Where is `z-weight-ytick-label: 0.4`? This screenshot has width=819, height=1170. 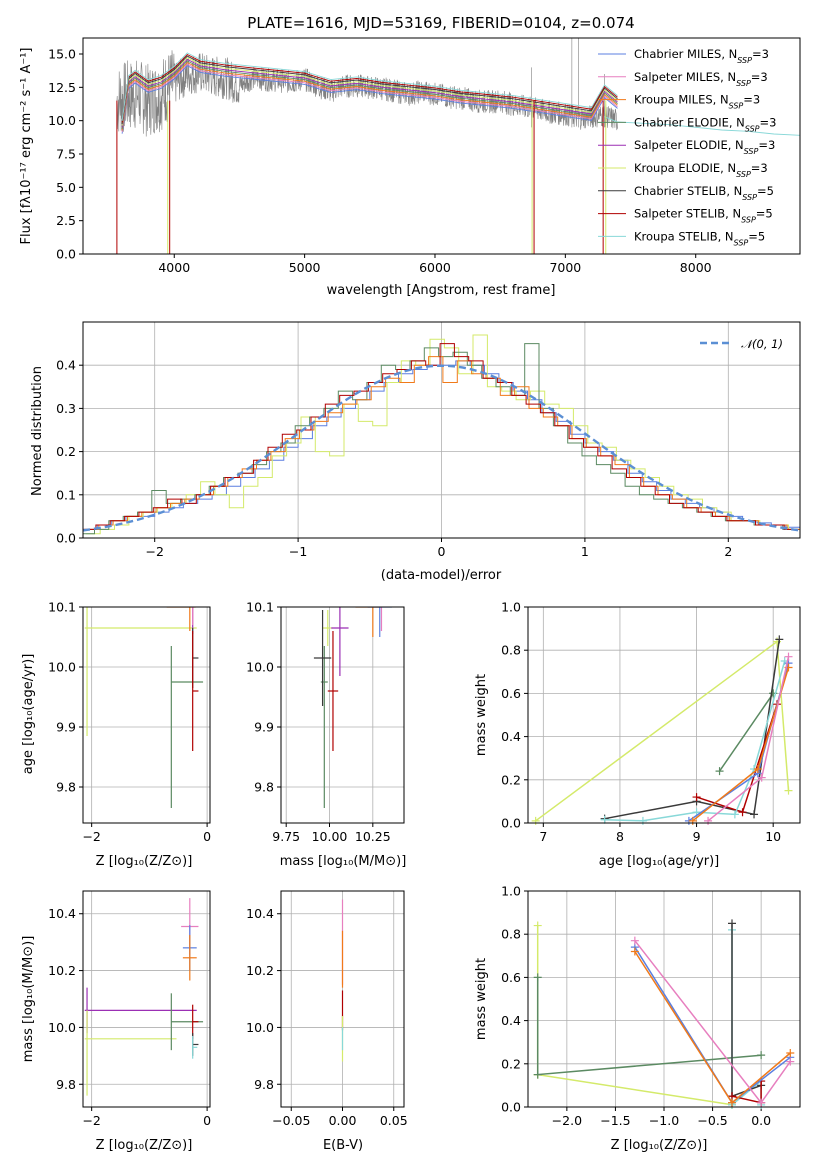 z-weight-ytick-label: 0.4 is located at coordinates (511, 1020).